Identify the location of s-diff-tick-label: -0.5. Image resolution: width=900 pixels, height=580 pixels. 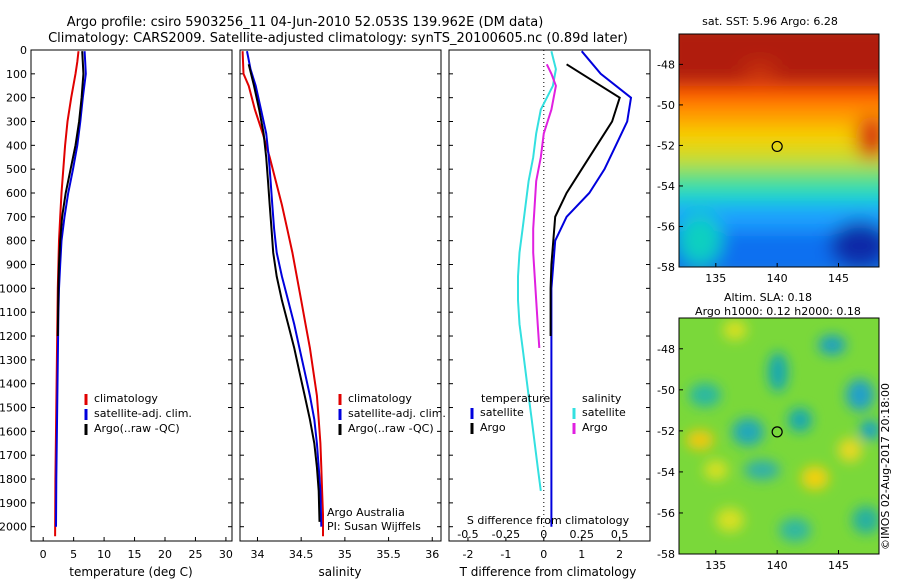
(467, 534).